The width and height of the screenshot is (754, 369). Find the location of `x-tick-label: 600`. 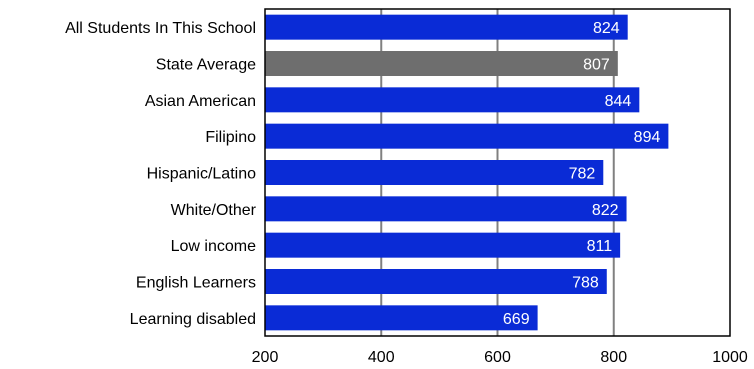

x-tick-label: 600 is located at coordinates (497, 357).